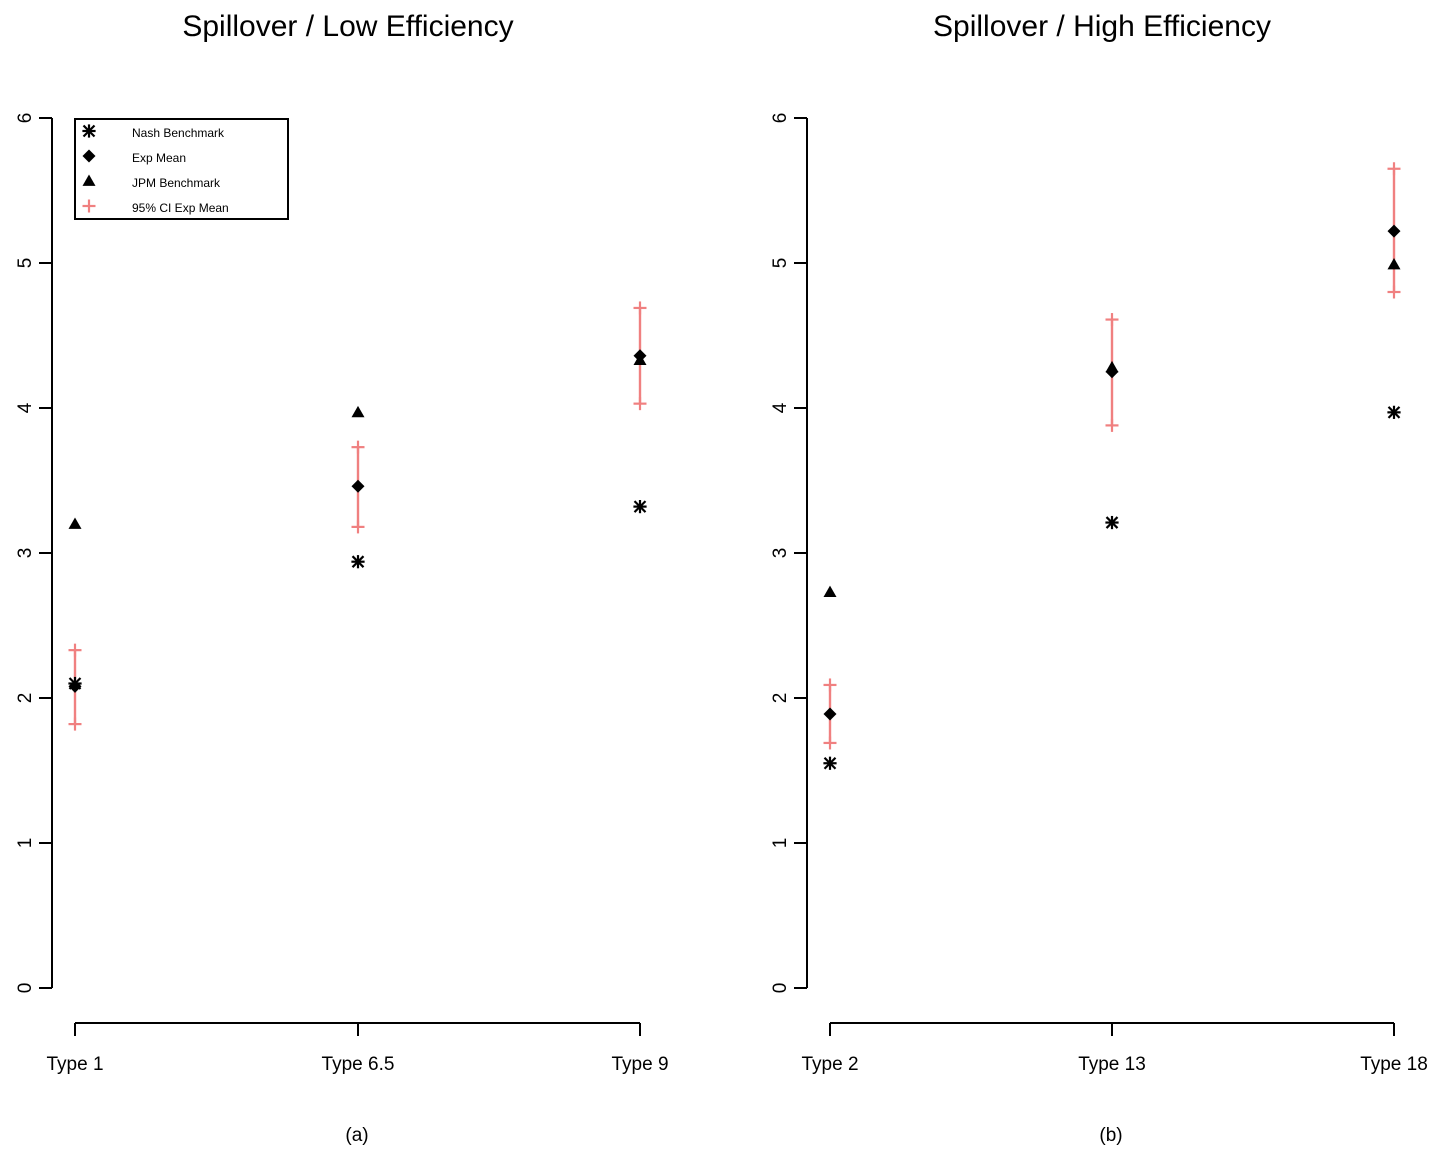  I want to click on legend-label: Nash Benchmark, so click(178, 133).